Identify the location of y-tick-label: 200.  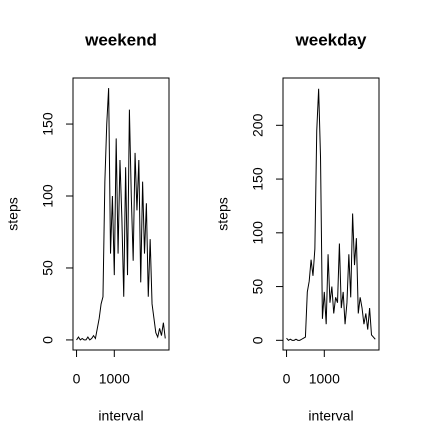
(258, 125).